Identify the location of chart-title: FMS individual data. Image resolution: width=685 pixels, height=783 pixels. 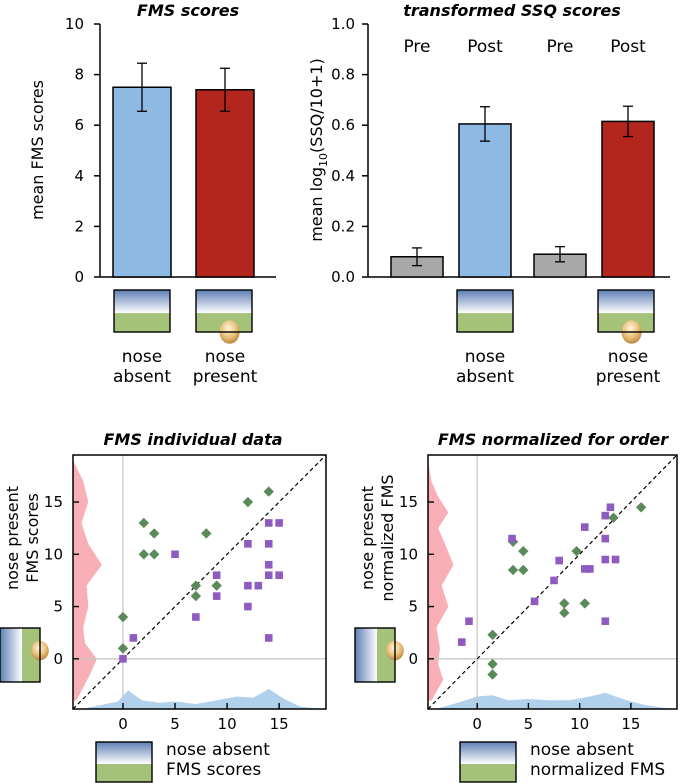
(192, 439).